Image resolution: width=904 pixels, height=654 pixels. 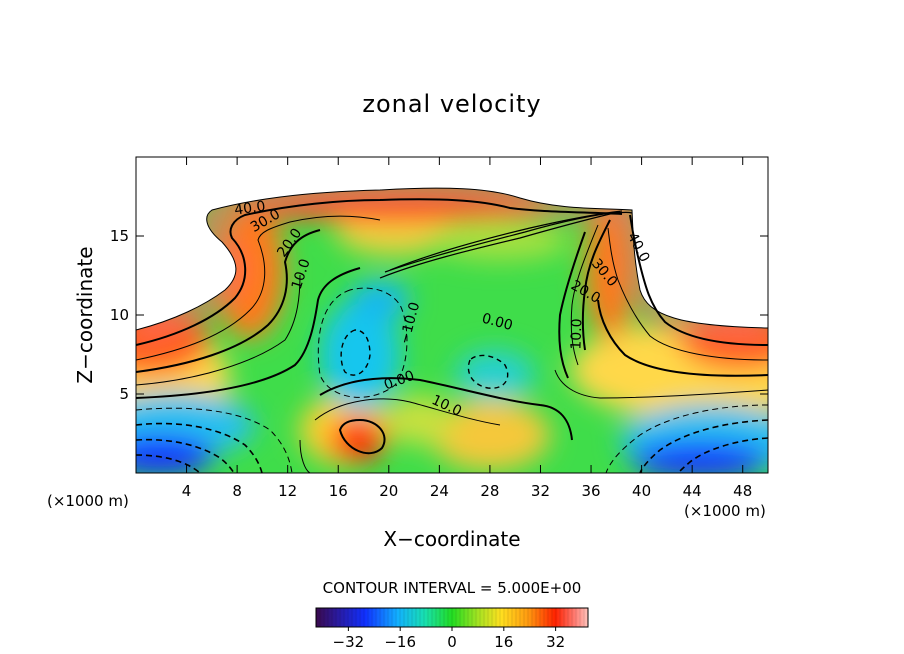 I want to click on colorbar: −32 −16 0 16 32, so click(x=452, y=629).